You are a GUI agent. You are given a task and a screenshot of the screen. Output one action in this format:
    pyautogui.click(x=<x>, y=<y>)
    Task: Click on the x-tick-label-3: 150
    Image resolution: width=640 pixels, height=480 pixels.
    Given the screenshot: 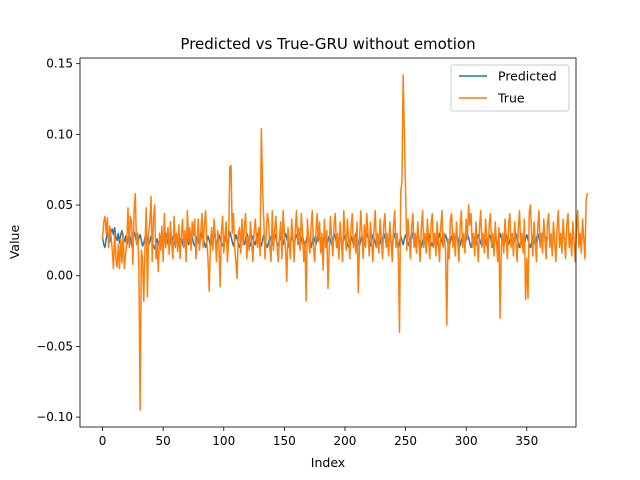 What is the action you would take?
    pyautogui.click(x=284, y=441)
    